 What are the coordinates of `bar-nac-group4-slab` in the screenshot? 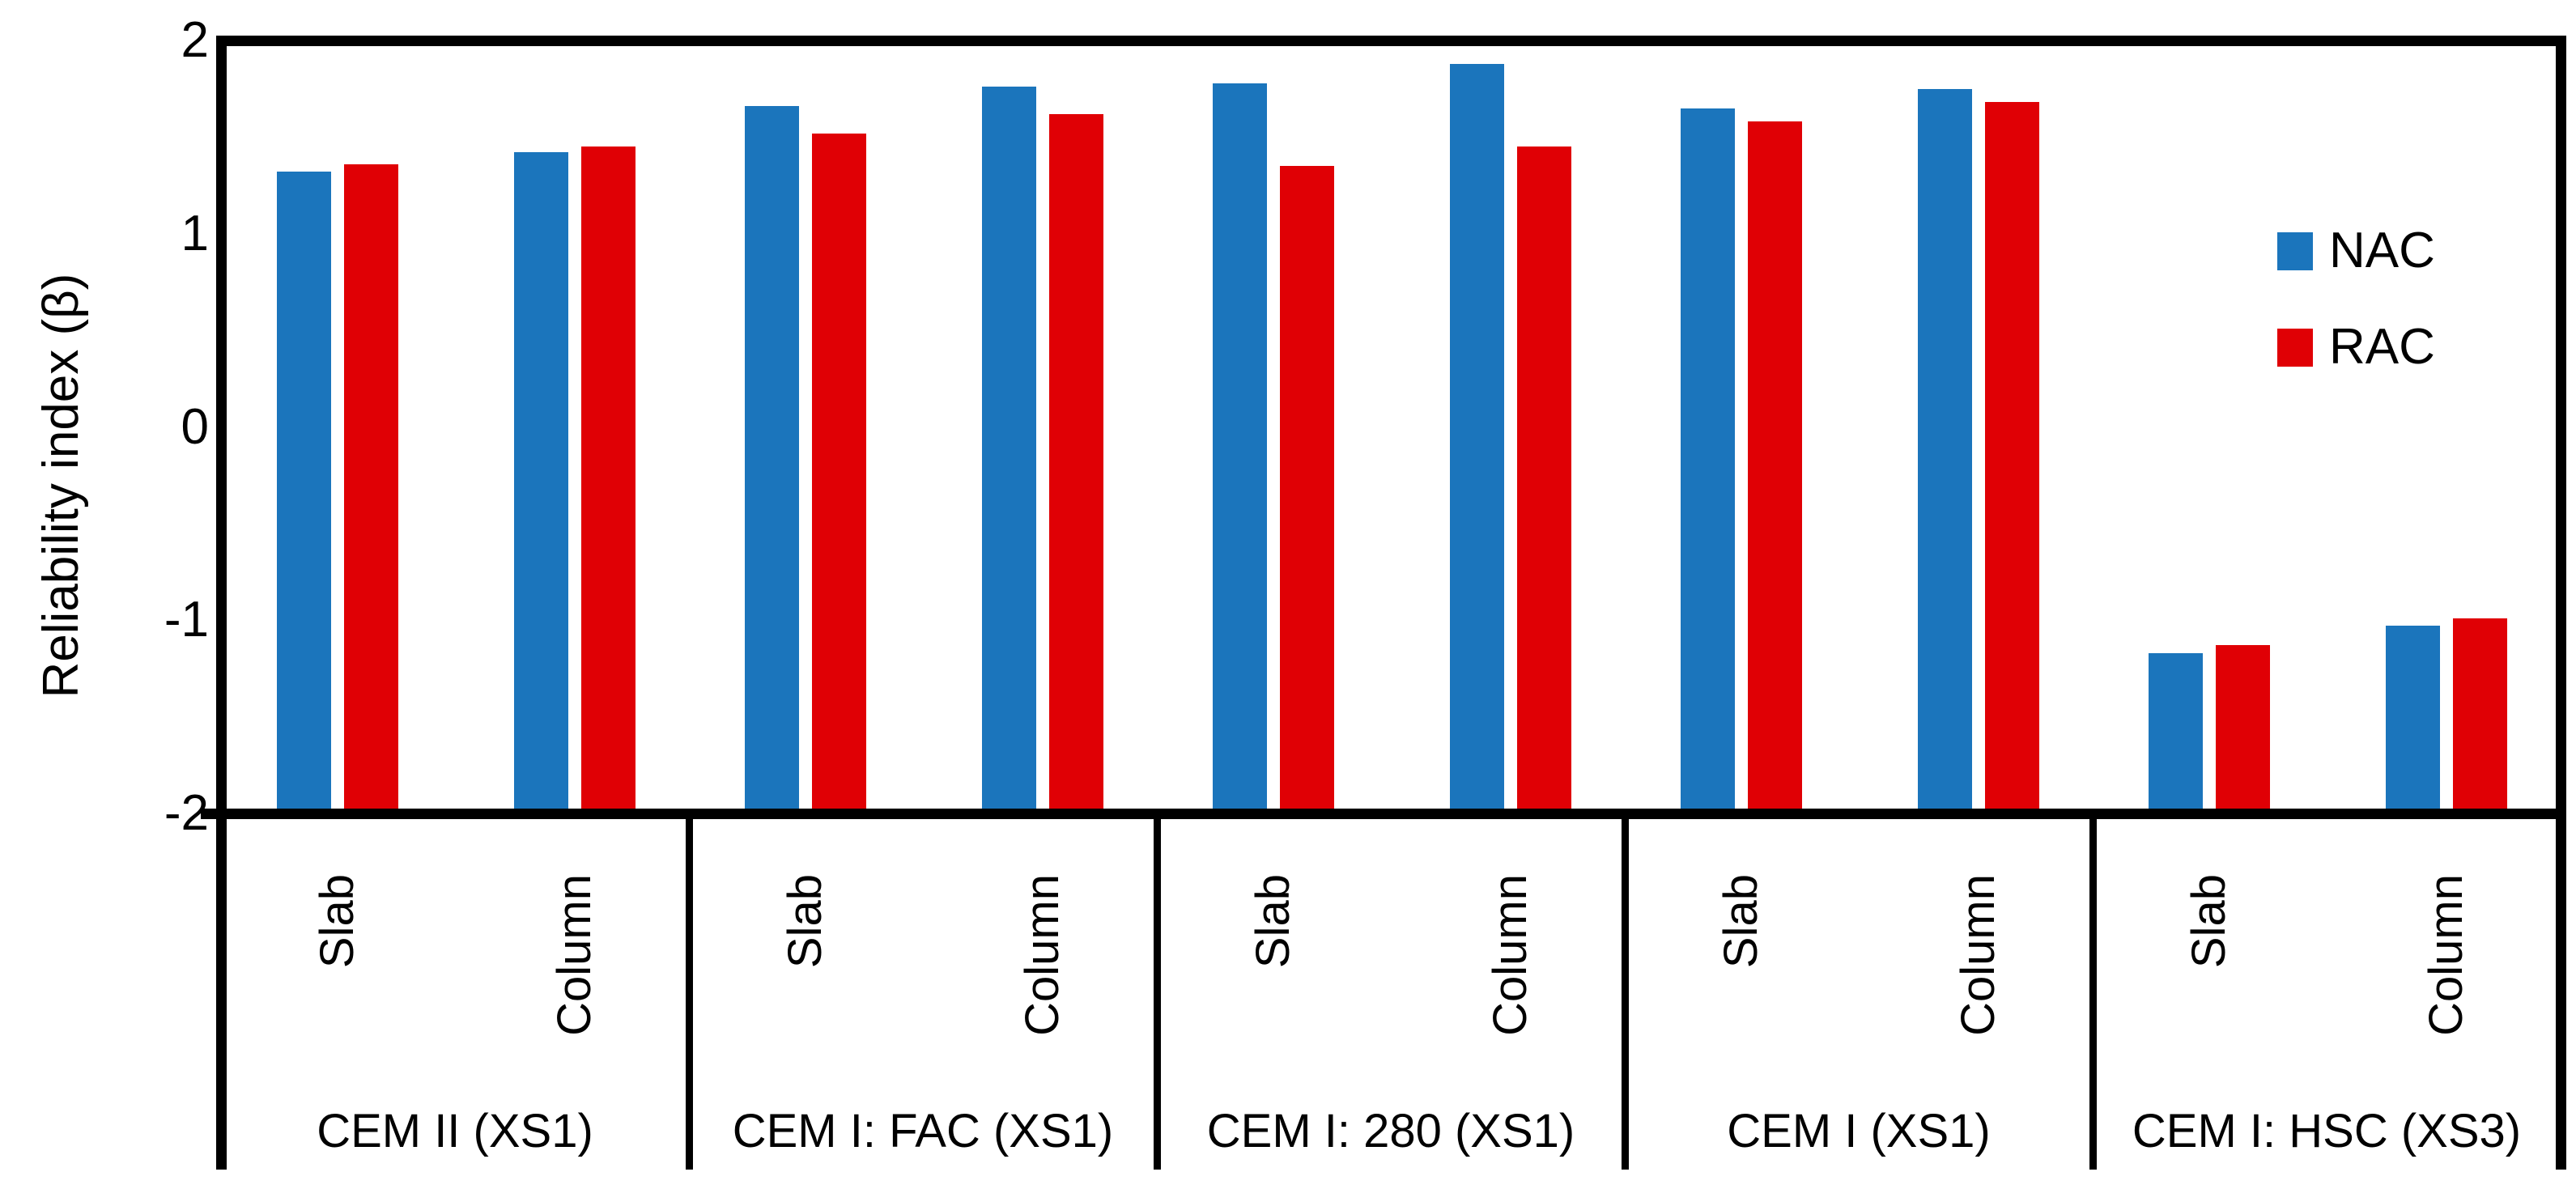 It's located at (1708, 461).